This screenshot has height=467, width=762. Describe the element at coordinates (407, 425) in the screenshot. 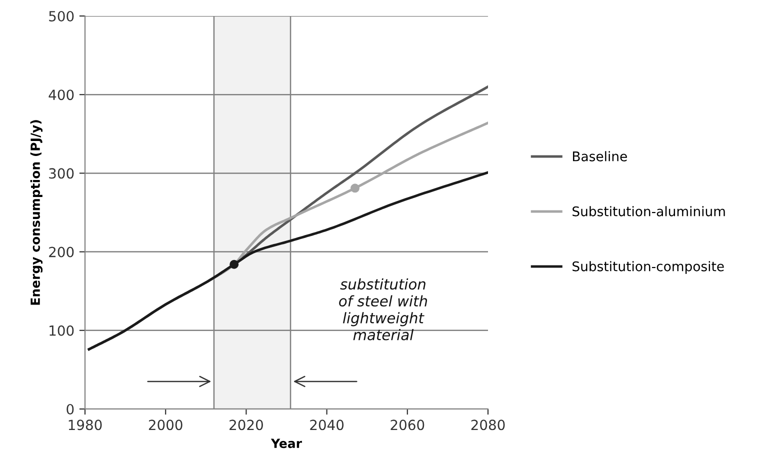

I see `x-tick-label: 2060` at that location.